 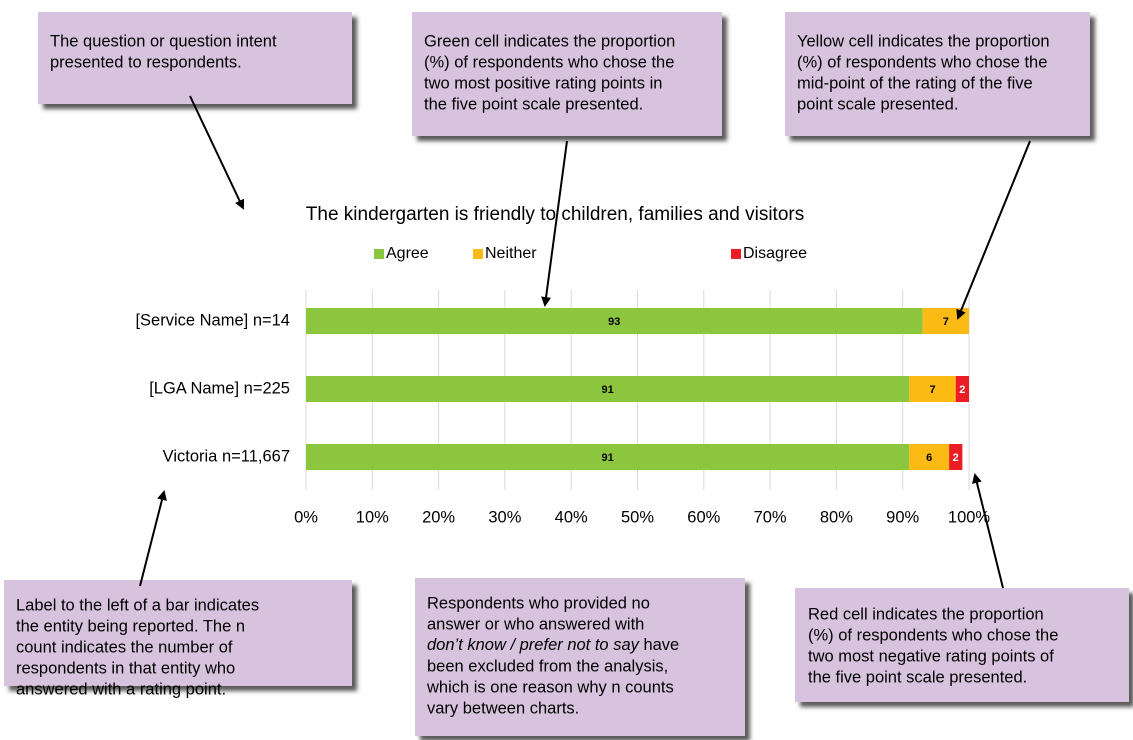 What do you see at coordinates (637, 517) in the screenshot?
I see `x-tick-label: 50%` at bounding box center [637, 517].